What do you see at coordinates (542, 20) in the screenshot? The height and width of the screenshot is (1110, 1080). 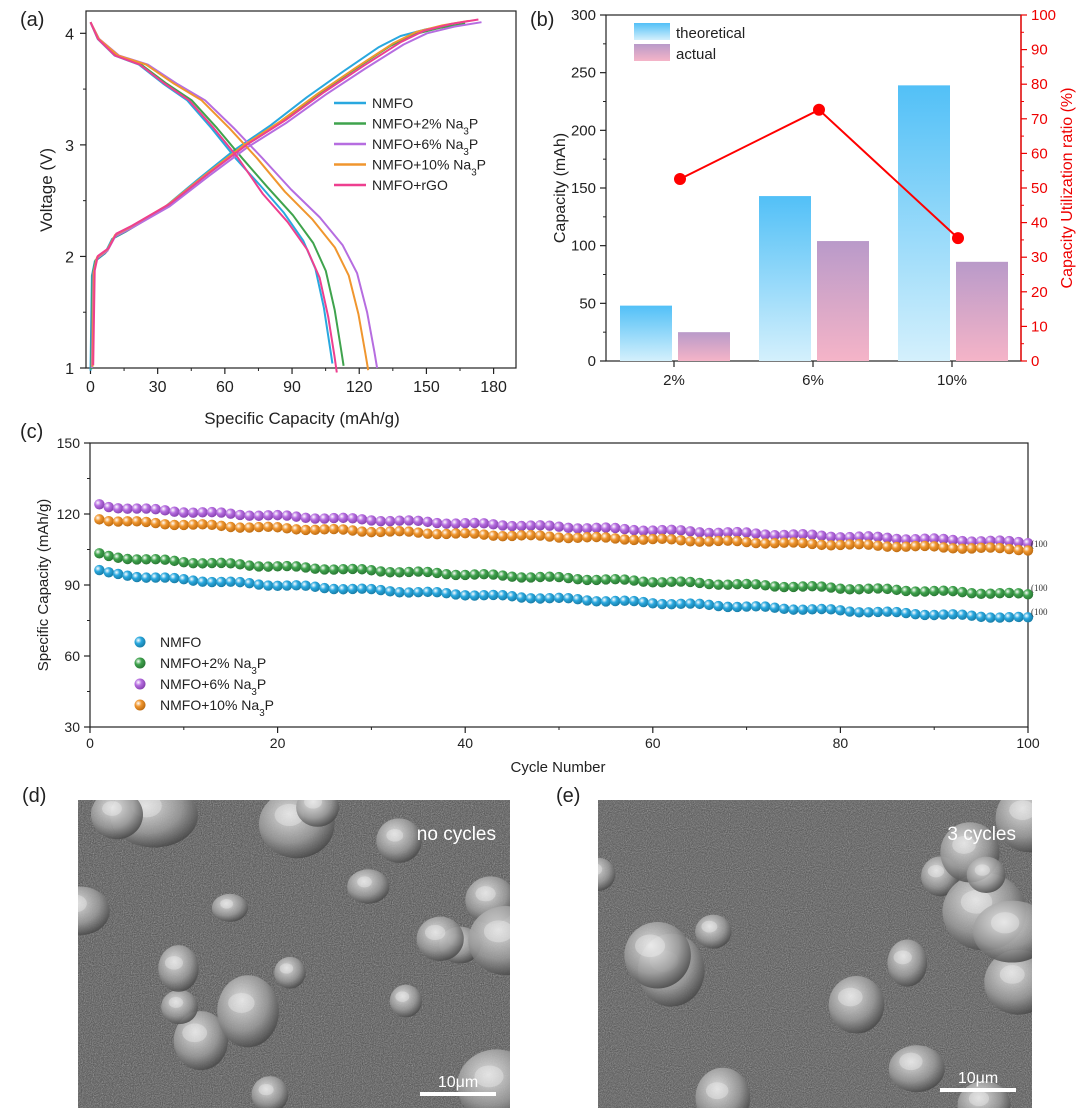 I see `panel-b-label: (b)` at bounding box center [542, 20].